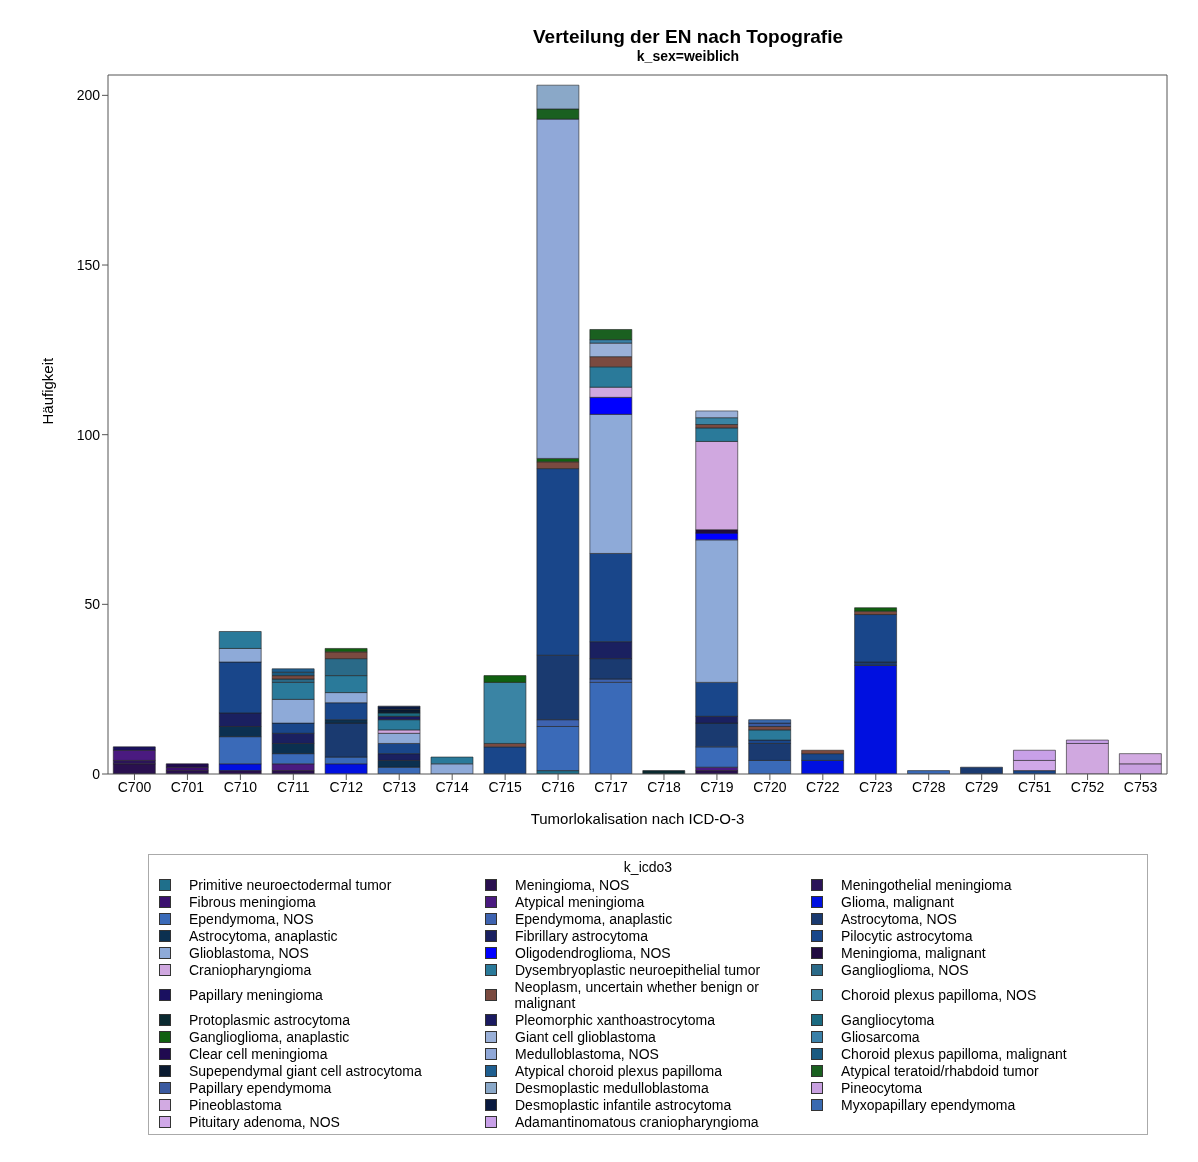 This screenshot has height=1162, width=1198. I want to click on x-tick-label: C720, so click(770, 786).